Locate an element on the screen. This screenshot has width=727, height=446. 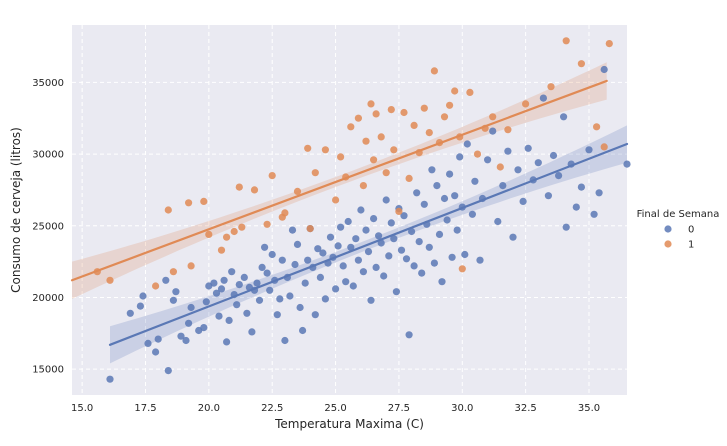
y-axis-label: Consumo de cerveja (litros) is located at coordinates (16, 210).